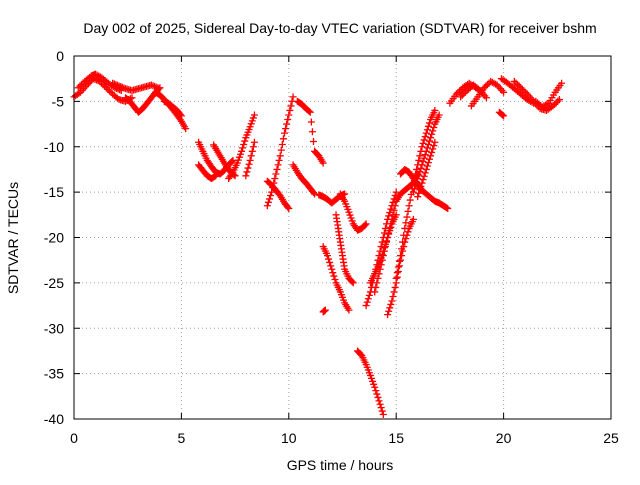 The image size is (640, 485). I want to click on x-tick-label: 25, so click(611, 438).